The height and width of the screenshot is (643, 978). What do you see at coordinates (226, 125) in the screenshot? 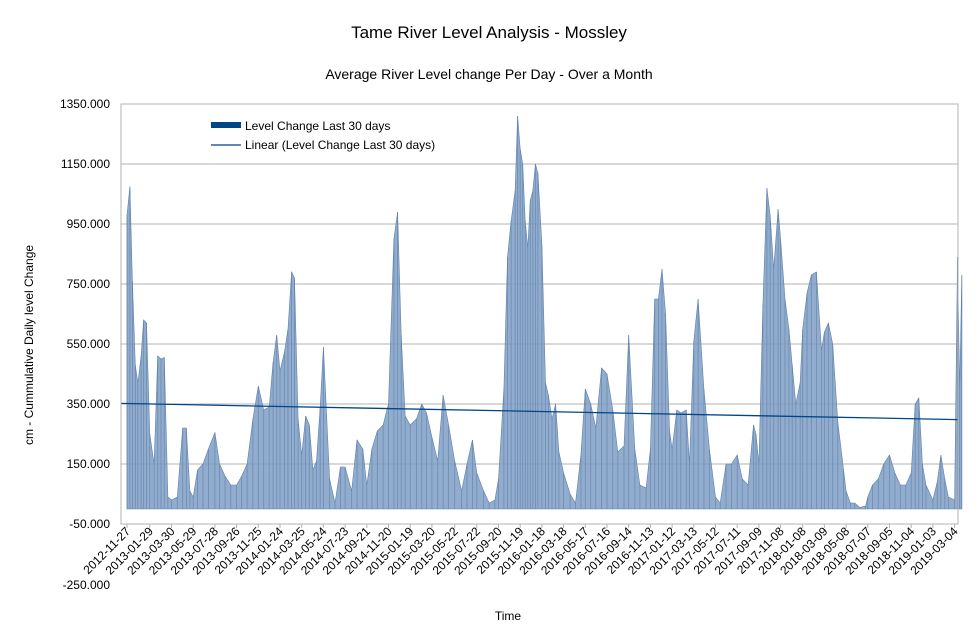
I see `legend-swatch-series` at bounding box center [226, 125].